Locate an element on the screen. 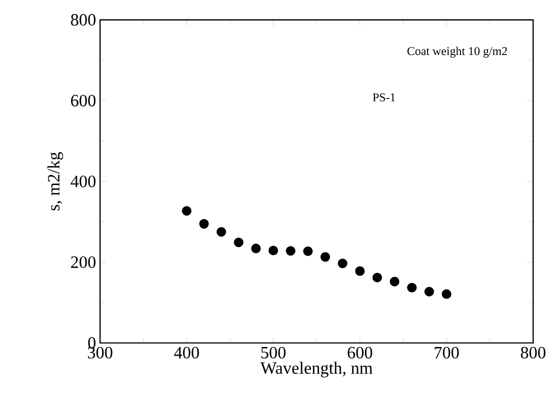 Image resolution: width=553 pixels, height=407 pixels. annotation: Coat weight 10 g/m2 is located at coordinates (457, 52).